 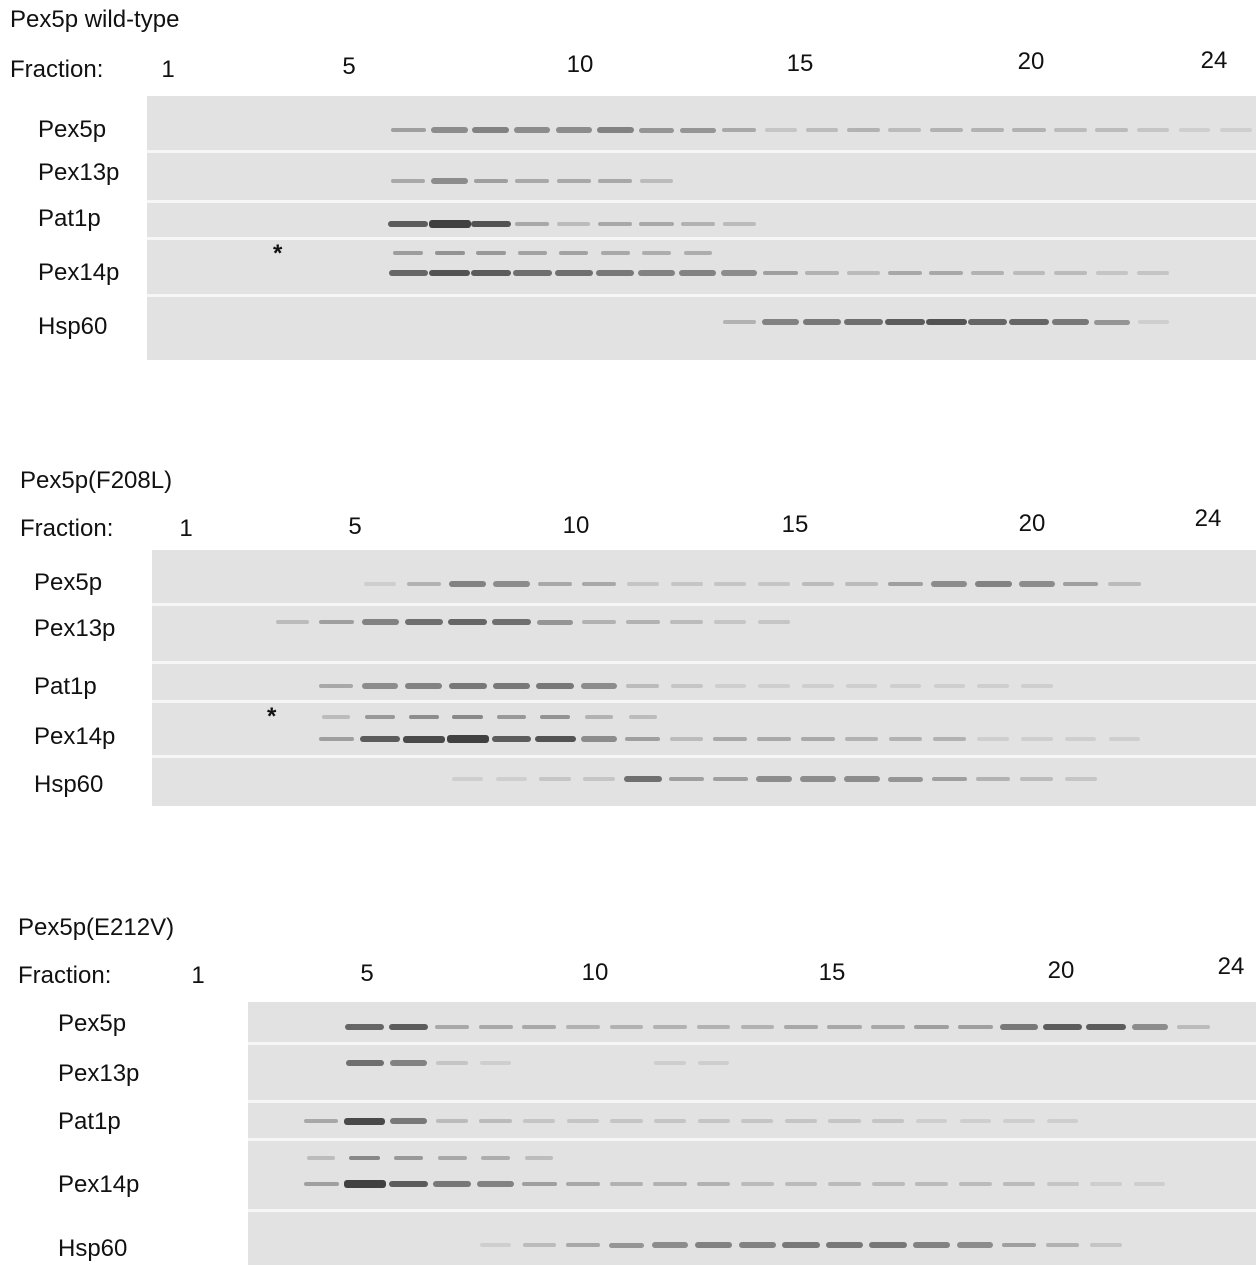 I want to click on row-label-hsp60: Hsp60, so click(x=69, y=784).